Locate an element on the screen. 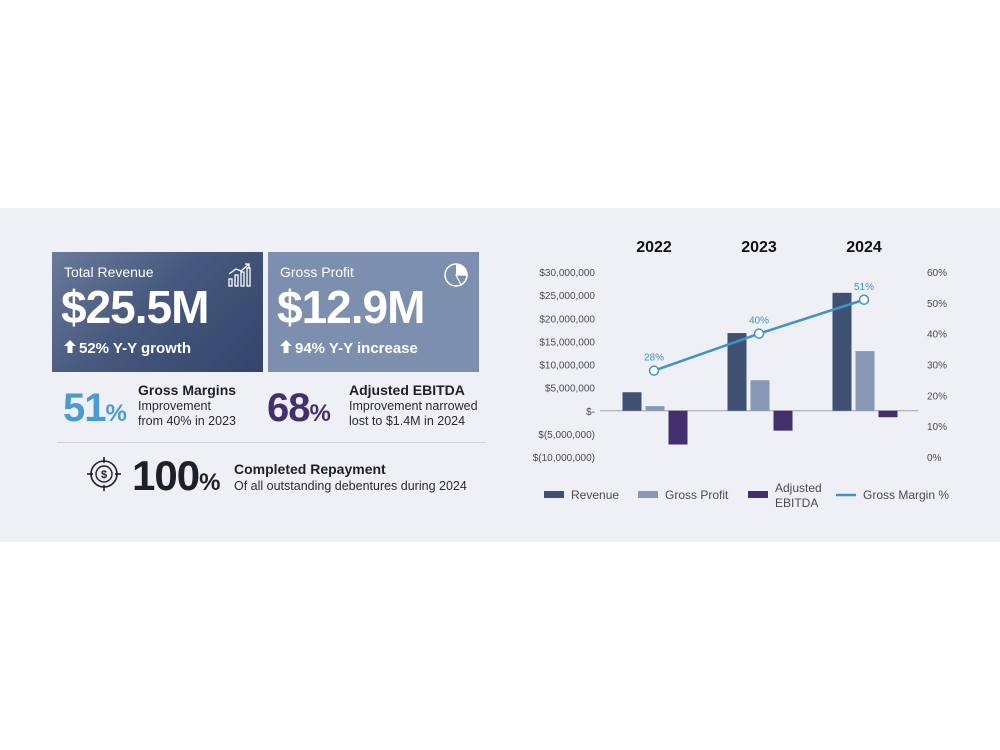 The image size is (1000, 750). y-left-tick-label: $(5,000,000) is located at coordinates (566, 435).